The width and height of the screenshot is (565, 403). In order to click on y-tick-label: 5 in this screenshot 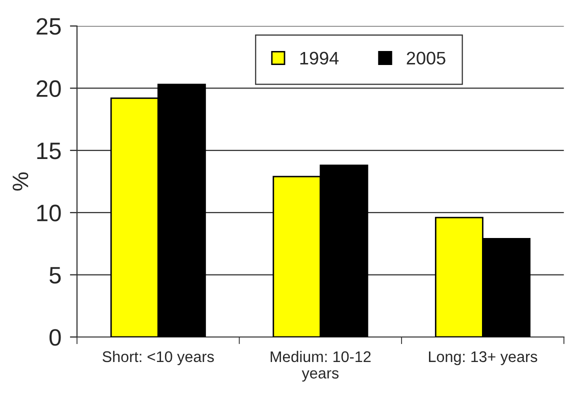, I will do `click(55, 275)`.